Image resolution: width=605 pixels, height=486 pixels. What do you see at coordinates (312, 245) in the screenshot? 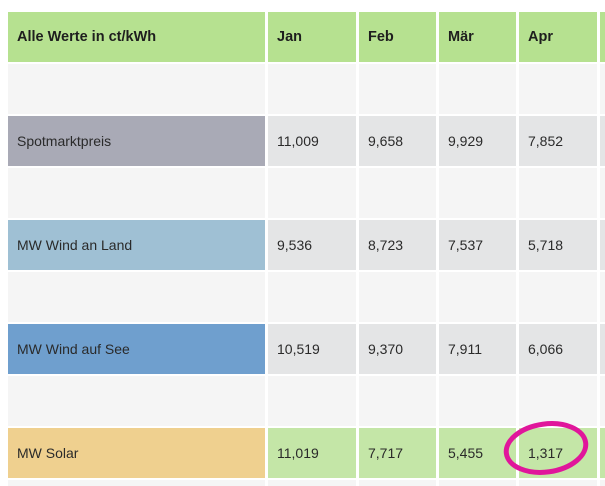
I see `value-cell: 9,536` at bounding box center [312, 245].